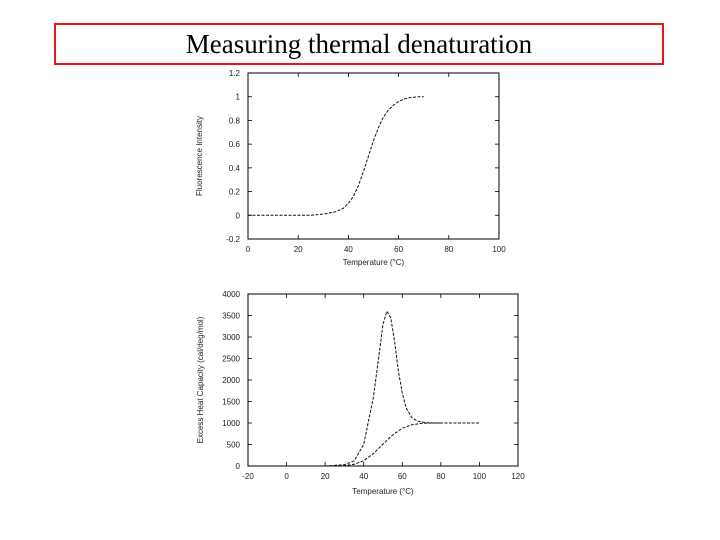 Image resolution: width=720 pixels, height=540 pixels. Describe the element at coordinates (231, 423) in the screenshot. I see `y-tick-label: 1000` at that location.